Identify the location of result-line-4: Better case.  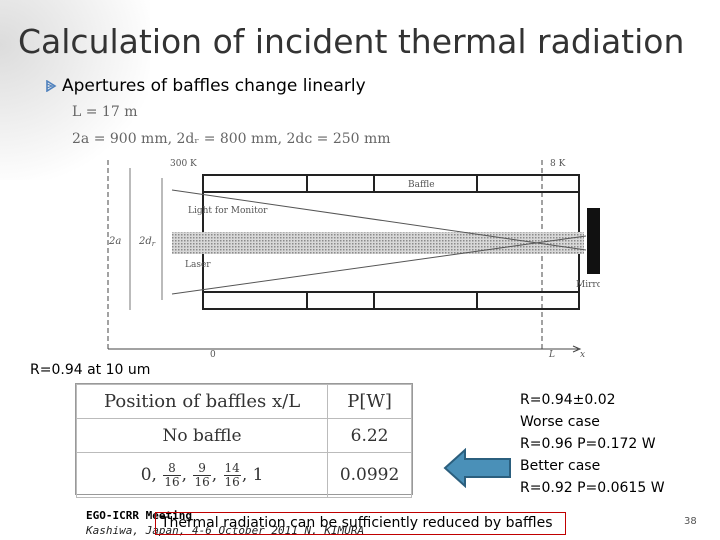
(560, 466).